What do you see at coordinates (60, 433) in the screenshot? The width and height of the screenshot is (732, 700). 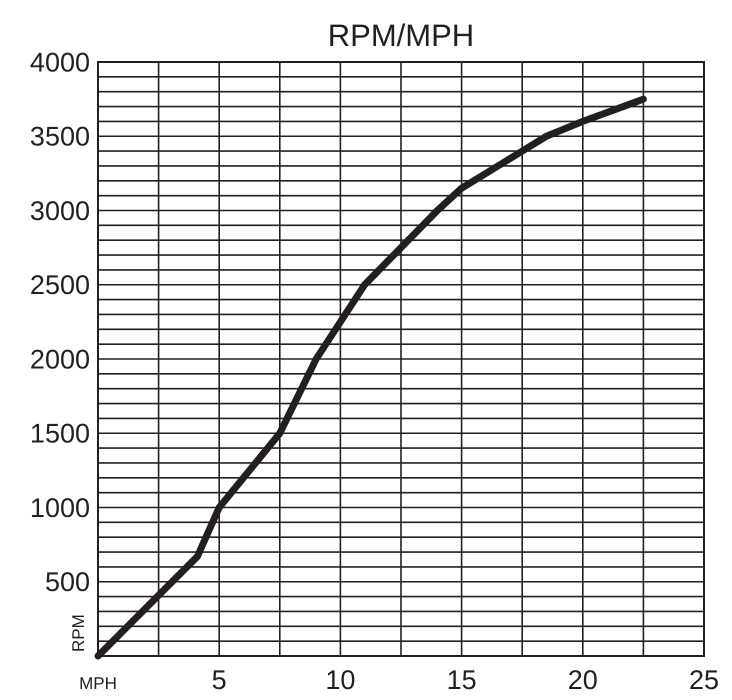 I see `y-tick-label: 1500` at bounding box center [60, 433].